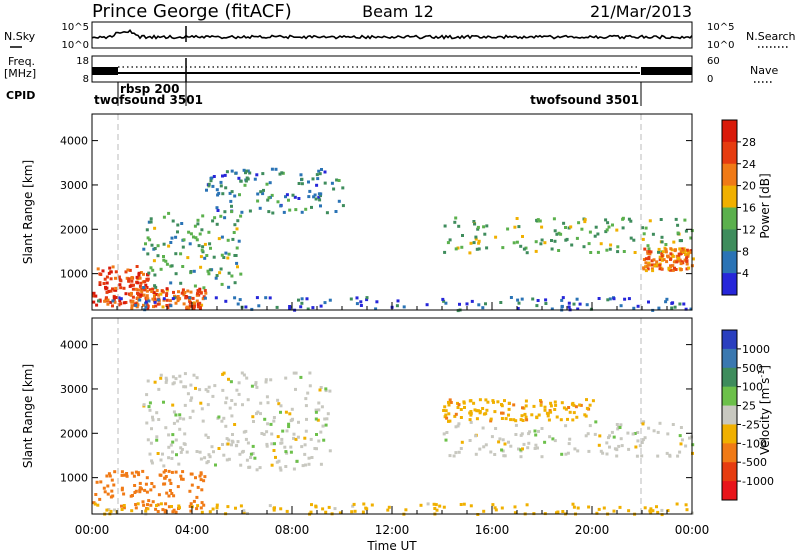  What do you see at coordinates (729, 340) in the screenshot?
I see `velocity-colorbar-segment` at bounding box center [729, 340].